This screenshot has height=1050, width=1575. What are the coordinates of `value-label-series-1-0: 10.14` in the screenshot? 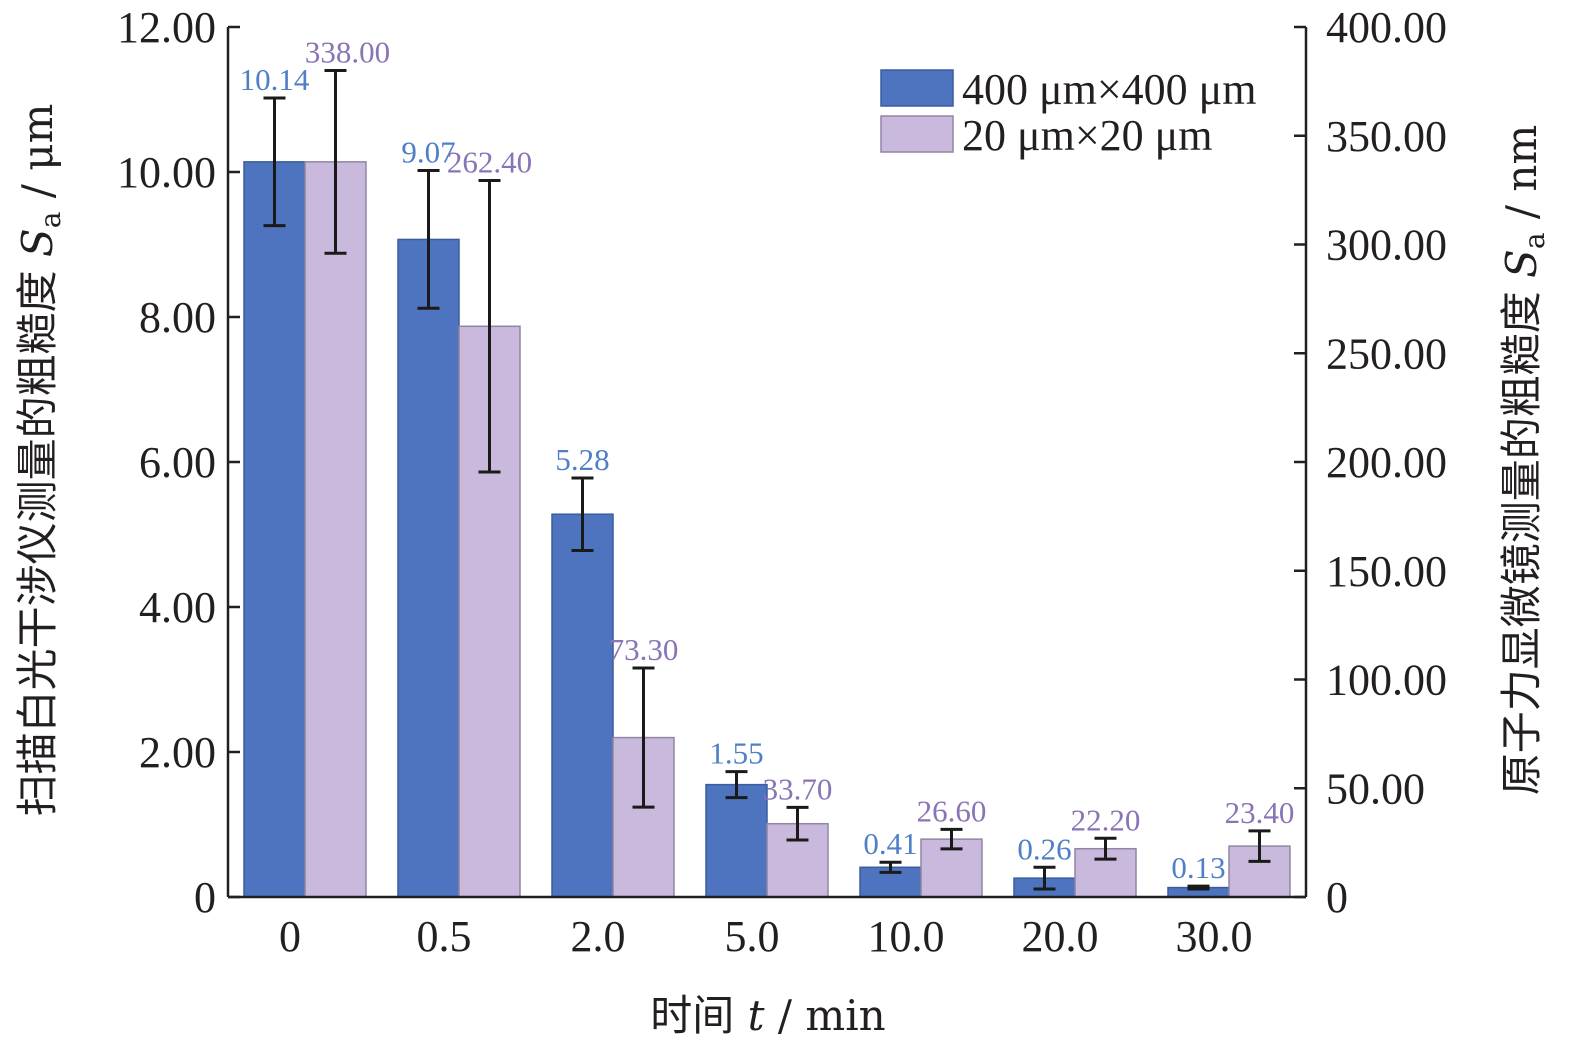 It's located at (275, 79).